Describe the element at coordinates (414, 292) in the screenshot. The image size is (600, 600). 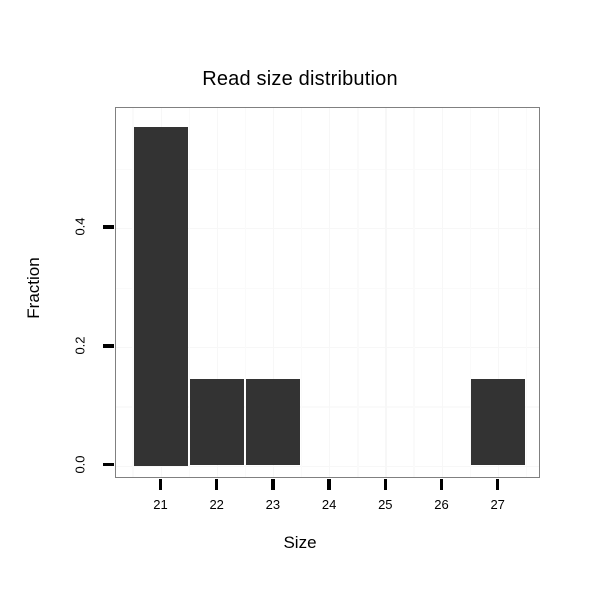
I see `gridline-x-25.5` at that location.